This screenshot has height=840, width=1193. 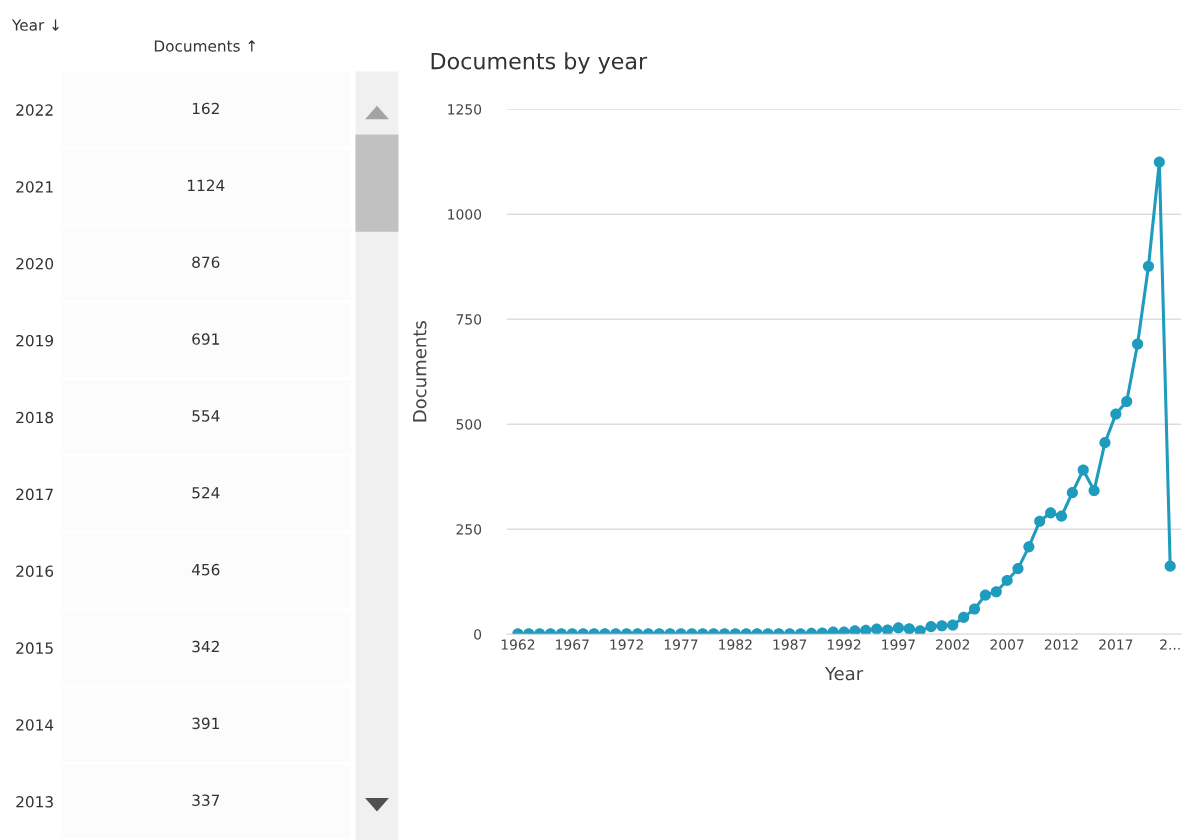 I want to click on data-label: 1124, so click(x=206, y=185).